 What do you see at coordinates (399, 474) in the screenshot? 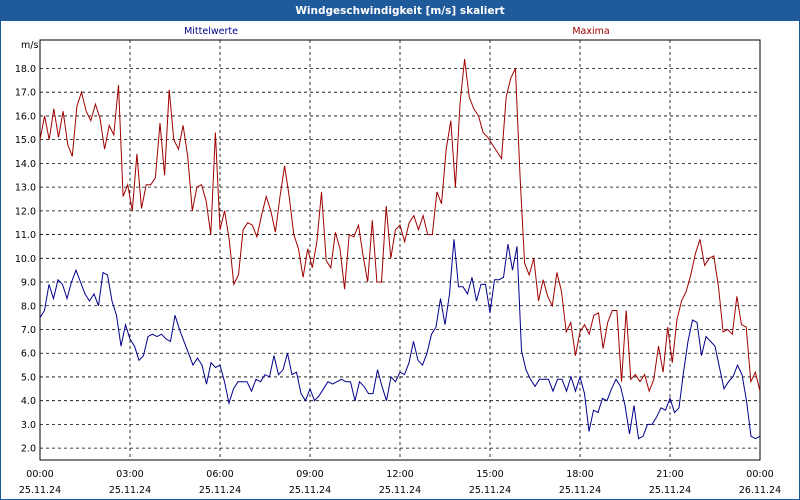
I see `x-tick-time: 12:00` at bounding box center [399, 474].